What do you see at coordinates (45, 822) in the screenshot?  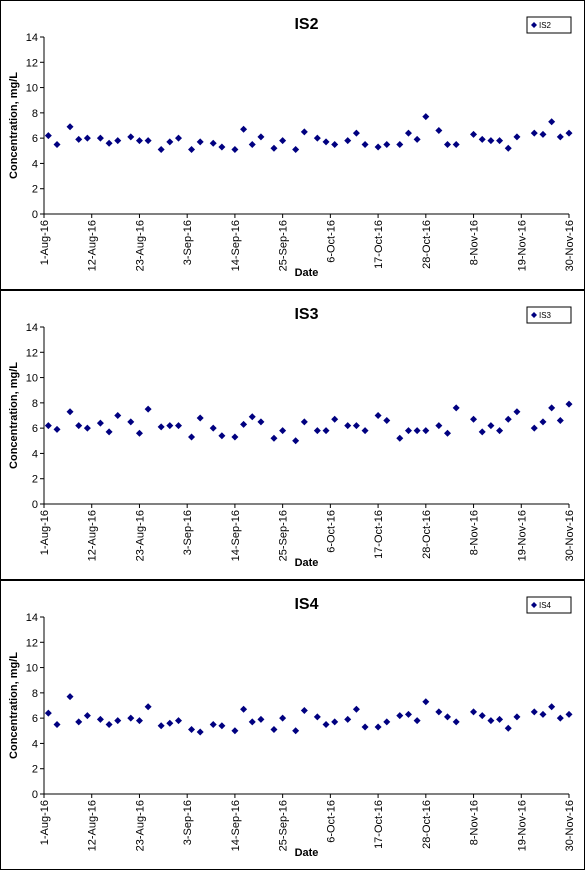 I see `x-tick-label: 1-Aug-16` at bounding box center [45, 822].